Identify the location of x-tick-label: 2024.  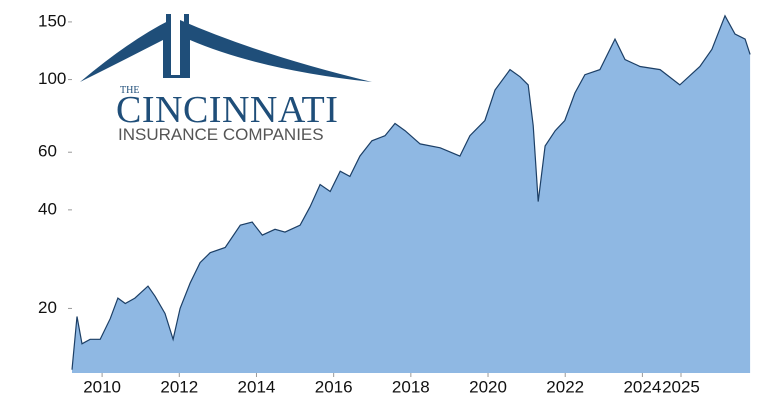
(642, 386).